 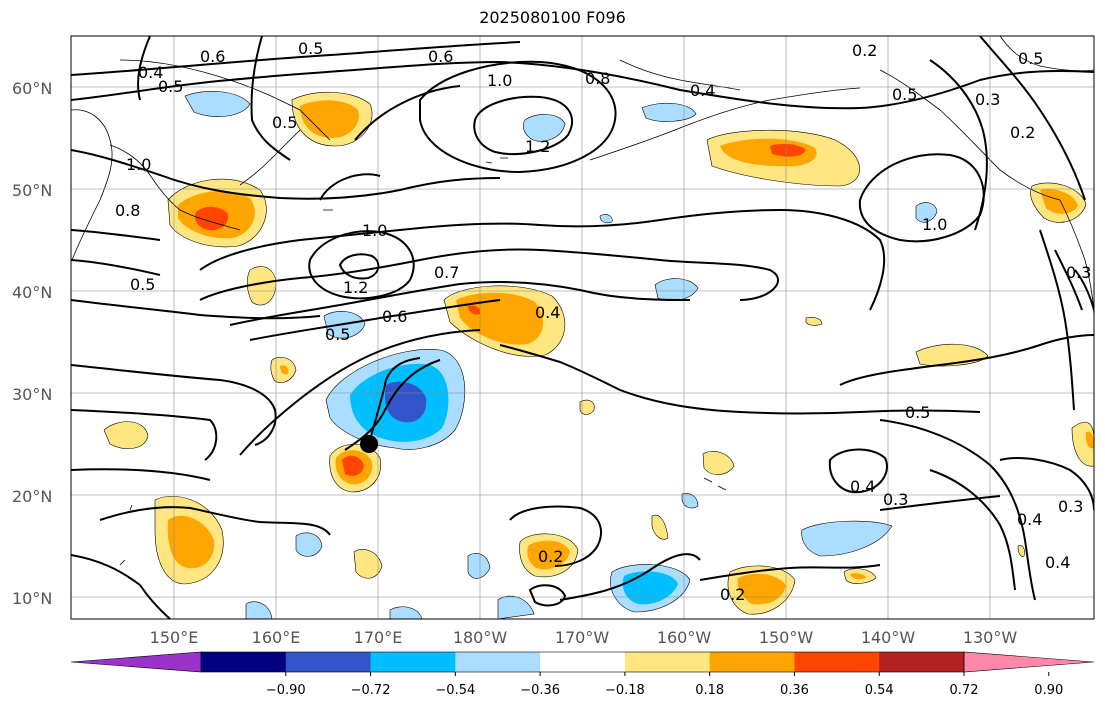 What do you see at coordinates (32, 394) in the screenshot?
I see `lat-label: 30°N` at bounding box center [32, 394].